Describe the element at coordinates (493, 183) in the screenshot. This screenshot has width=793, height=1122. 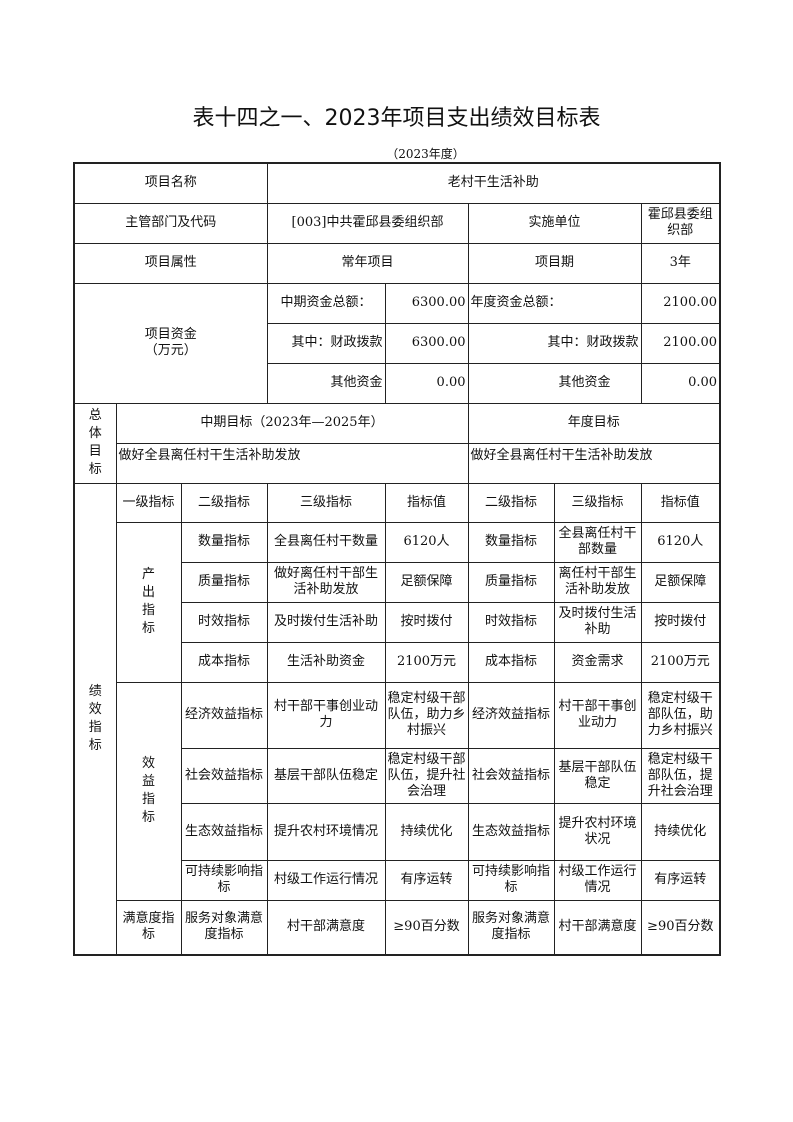
I see `value-cell: 老村干生活补助` at that location.